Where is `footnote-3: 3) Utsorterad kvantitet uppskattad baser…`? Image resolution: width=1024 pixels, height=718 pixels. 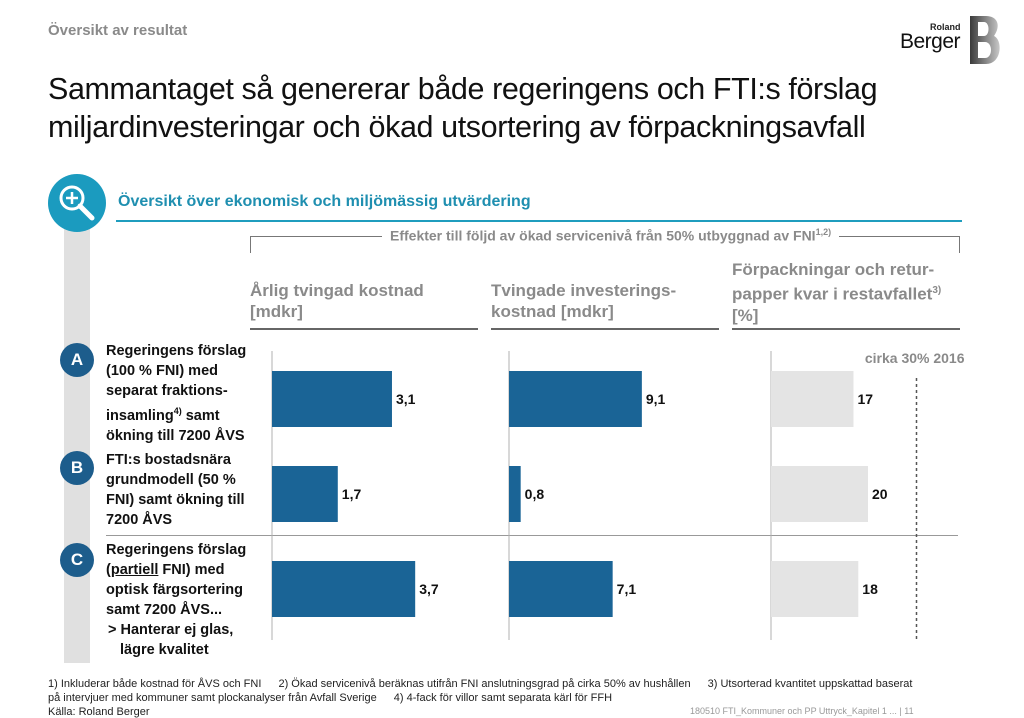 footnote-3: 3) Utsorterad kvantitet uppskattad baser… is located at coordinates (810, 684).